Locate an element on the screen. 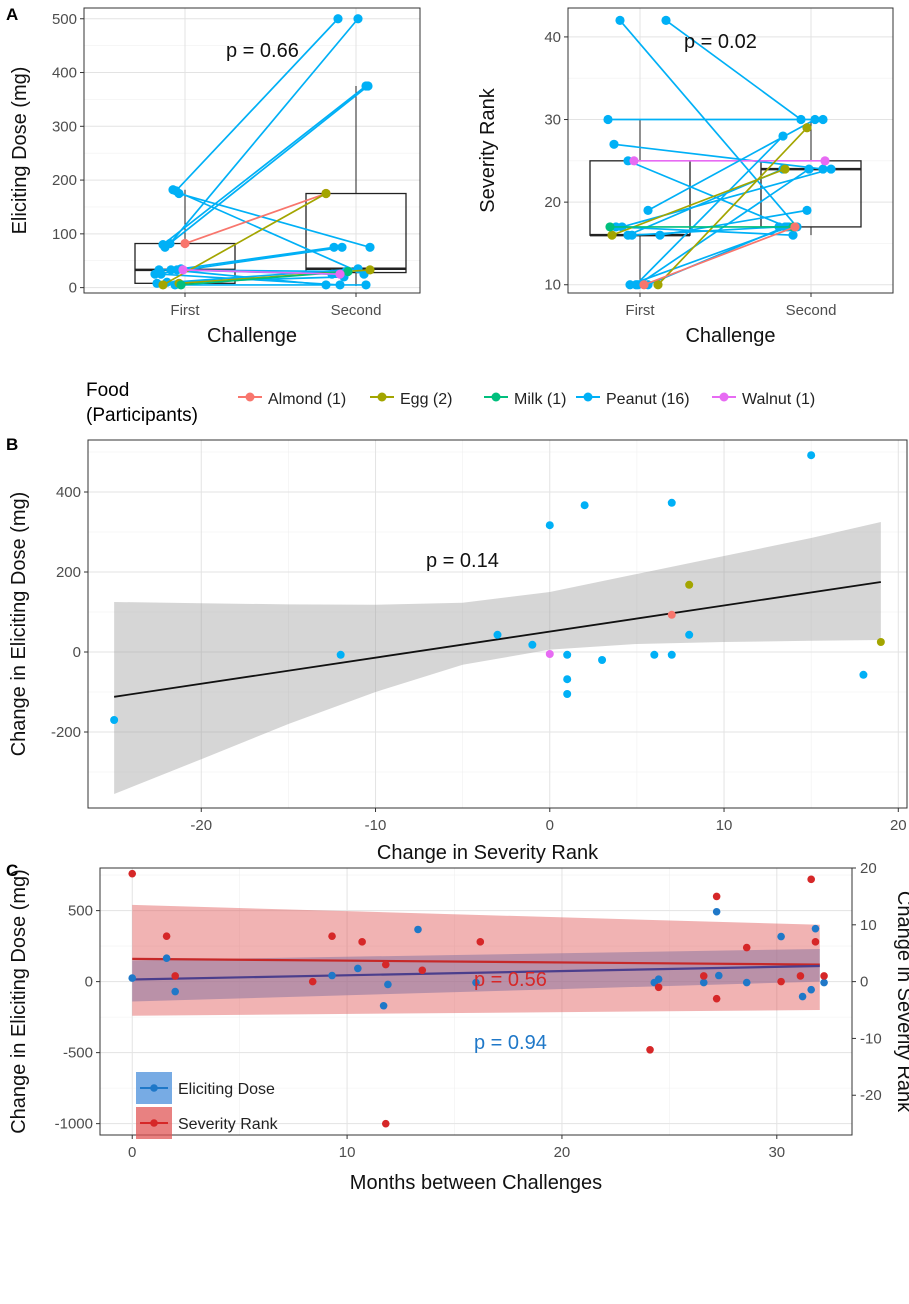  legend-title-line2: (Participants) is located at coordinates (142, 415).